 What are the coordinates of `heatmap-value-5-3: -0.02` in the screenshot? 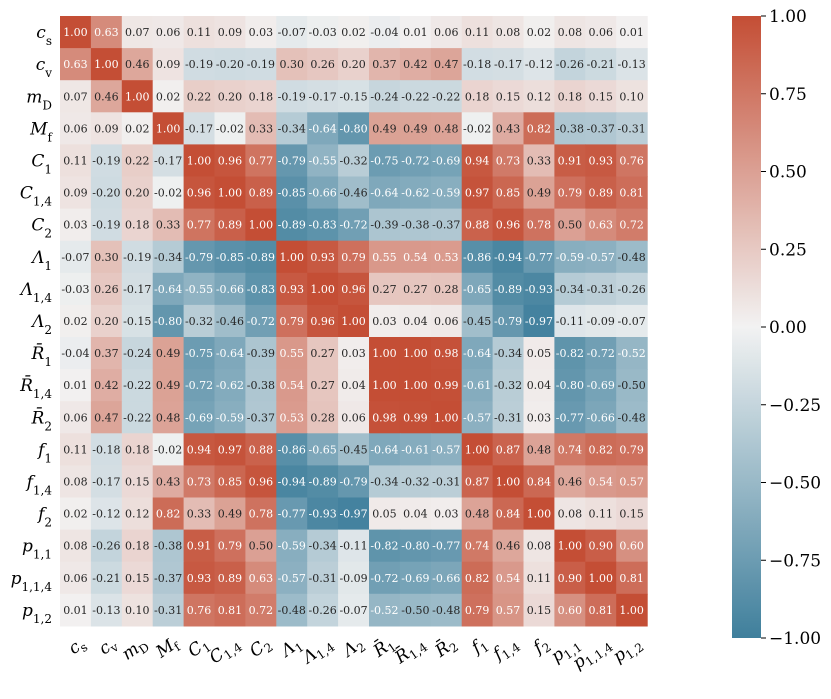 It's located at (168, 193).